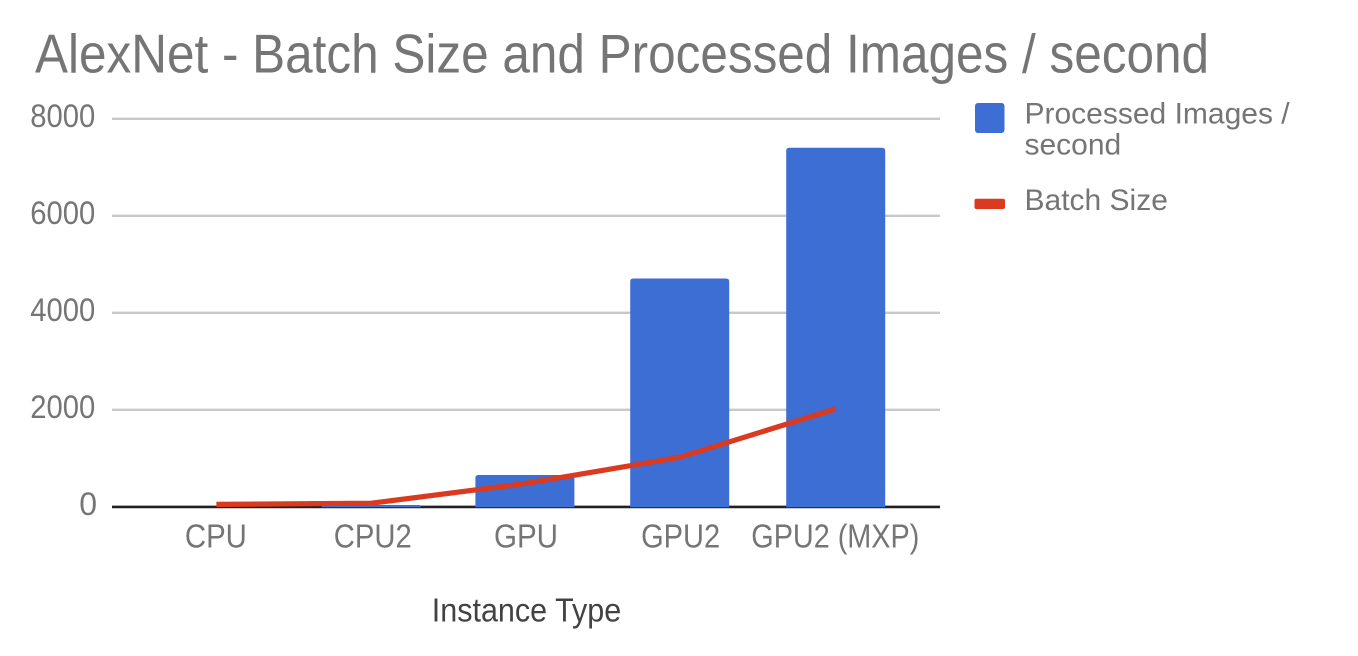  What do you see at coordinates (835, 536) in the screenshot?
I see `svg-text: GPU2 (MXP)` at bounding box center [835, 536].